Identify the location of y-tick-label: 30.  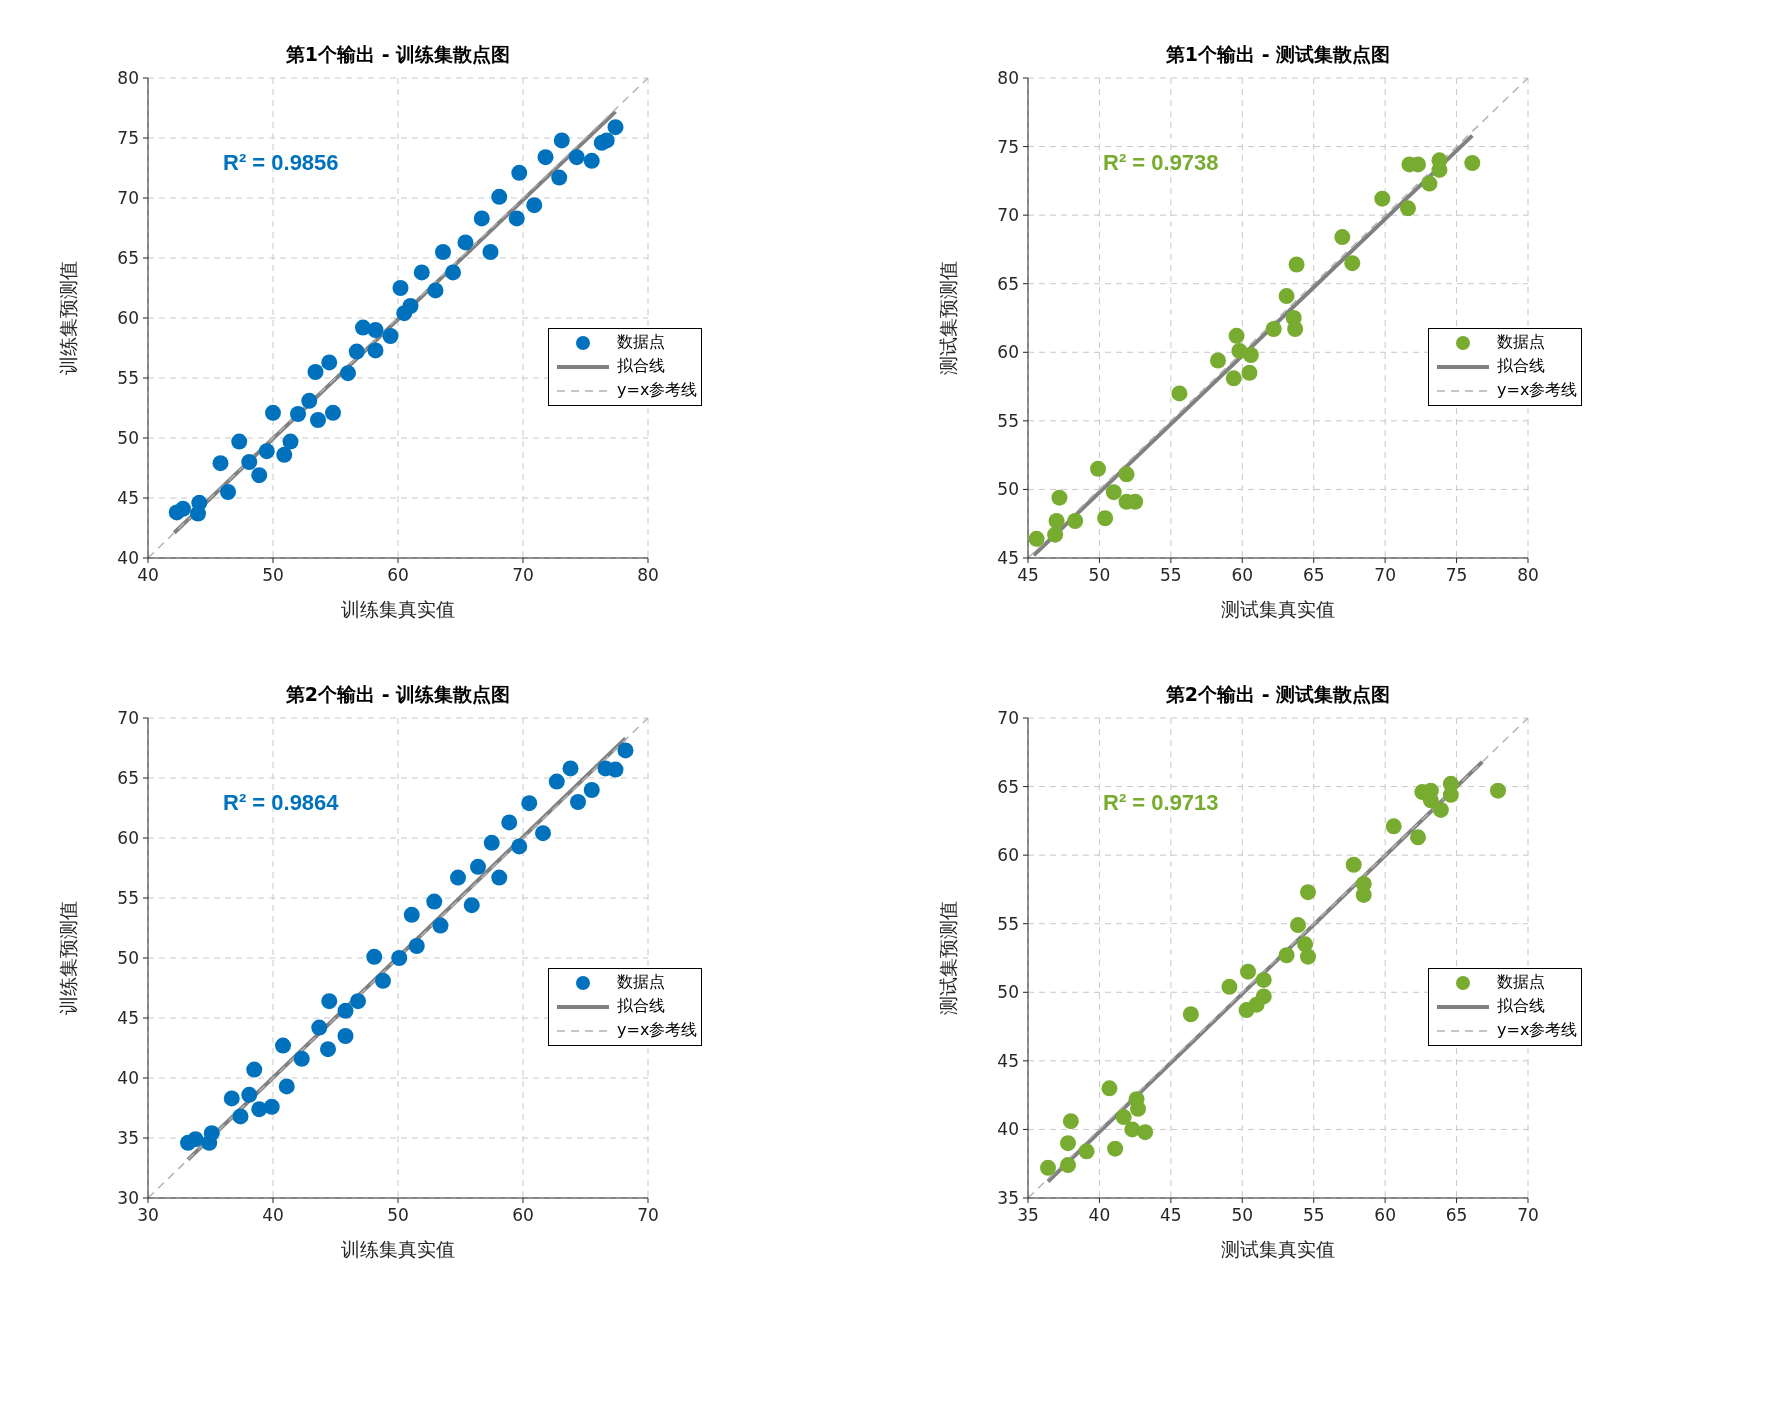
(128, 1198).